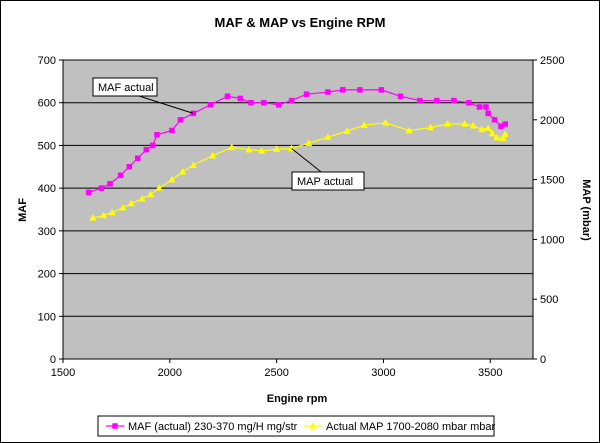  Describe the element at coordinates (53, 360) in the screenshot. I see `y-tick-label: 0` at that location.